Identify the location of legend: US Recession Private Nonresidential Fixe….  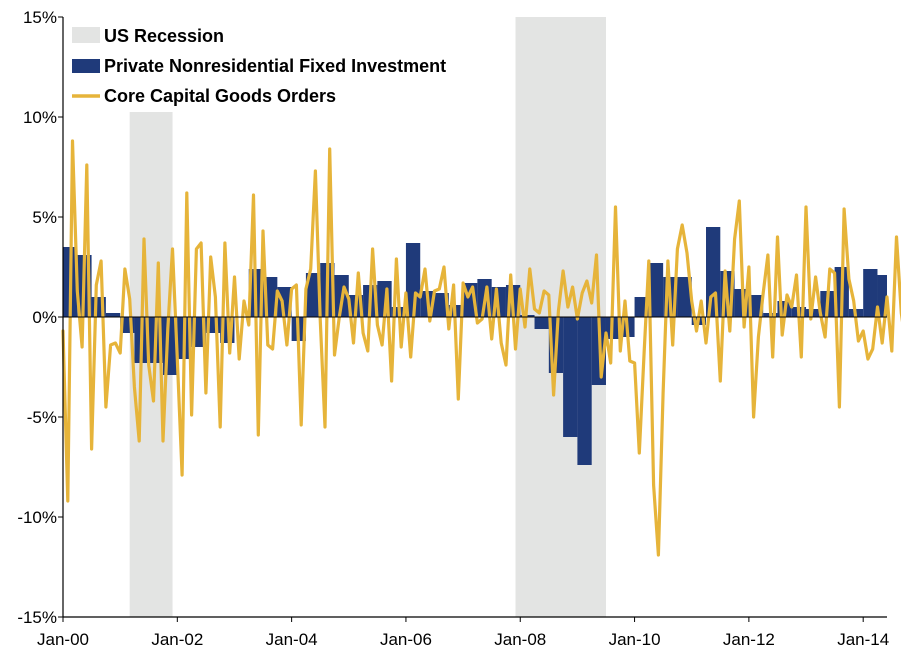
(259, 66).